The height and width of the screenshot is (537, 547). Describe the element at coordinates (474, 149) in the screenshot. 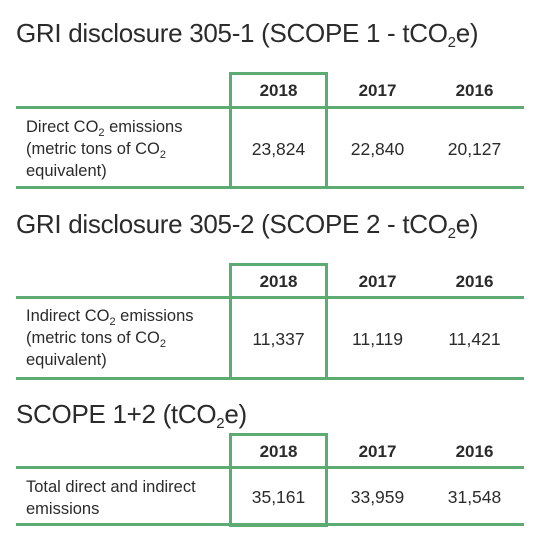

I see `value-2016: 20,127` at that location.